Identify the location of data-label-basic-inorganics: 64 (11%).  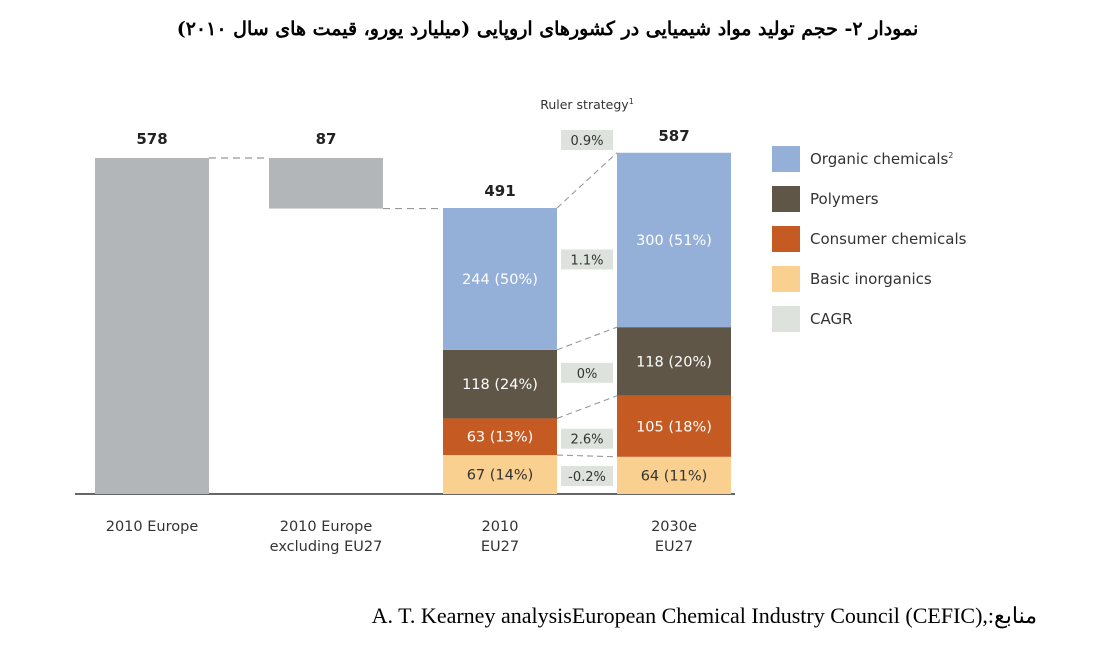
(674, 476).